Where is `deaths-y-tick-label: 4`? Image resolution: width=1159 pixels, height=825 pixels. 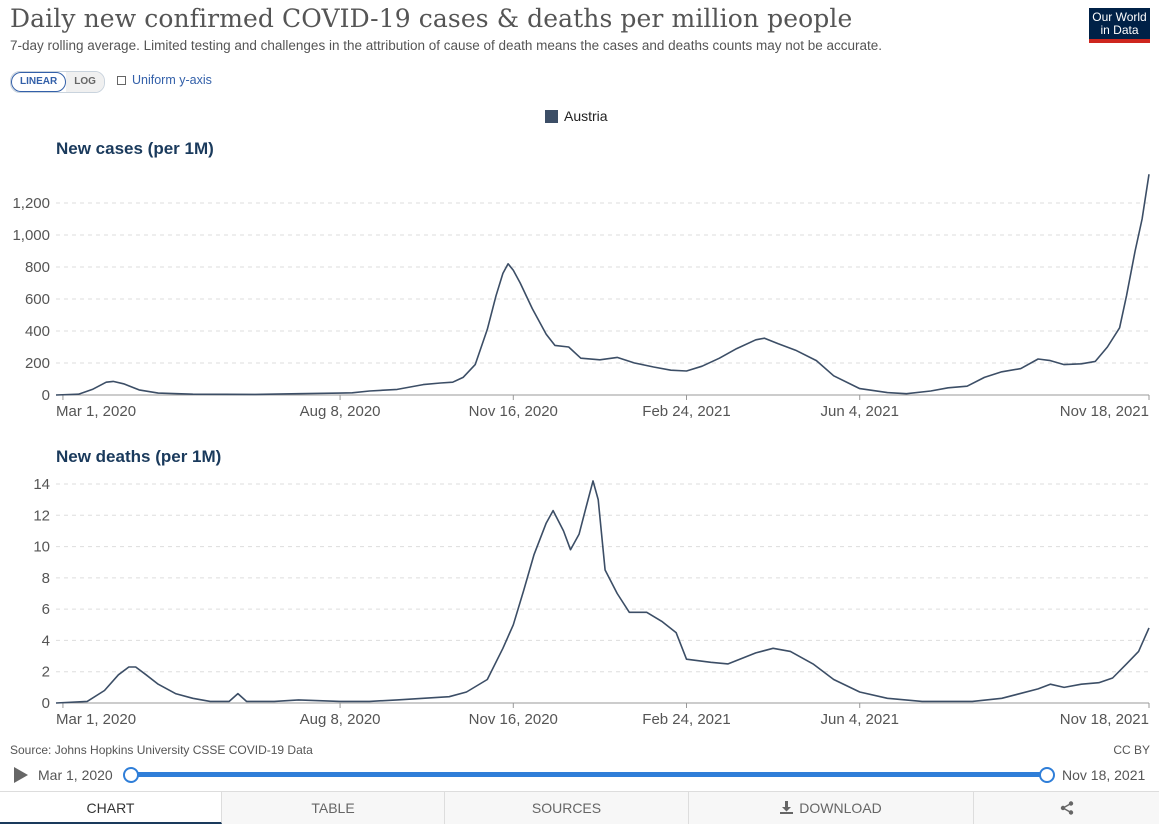
deaths-y-tick-label: 4 is located at coordinates (46, 640).